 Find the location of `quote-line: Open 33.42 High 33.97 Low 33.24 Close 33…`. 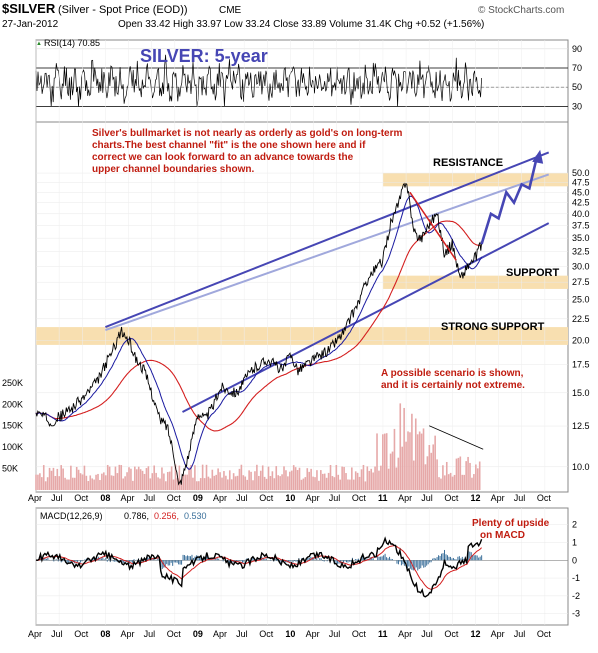

quote-line: Open 33.42 High 33.97 Low 33.24 Close 33… is located at coordinates (301, 24).